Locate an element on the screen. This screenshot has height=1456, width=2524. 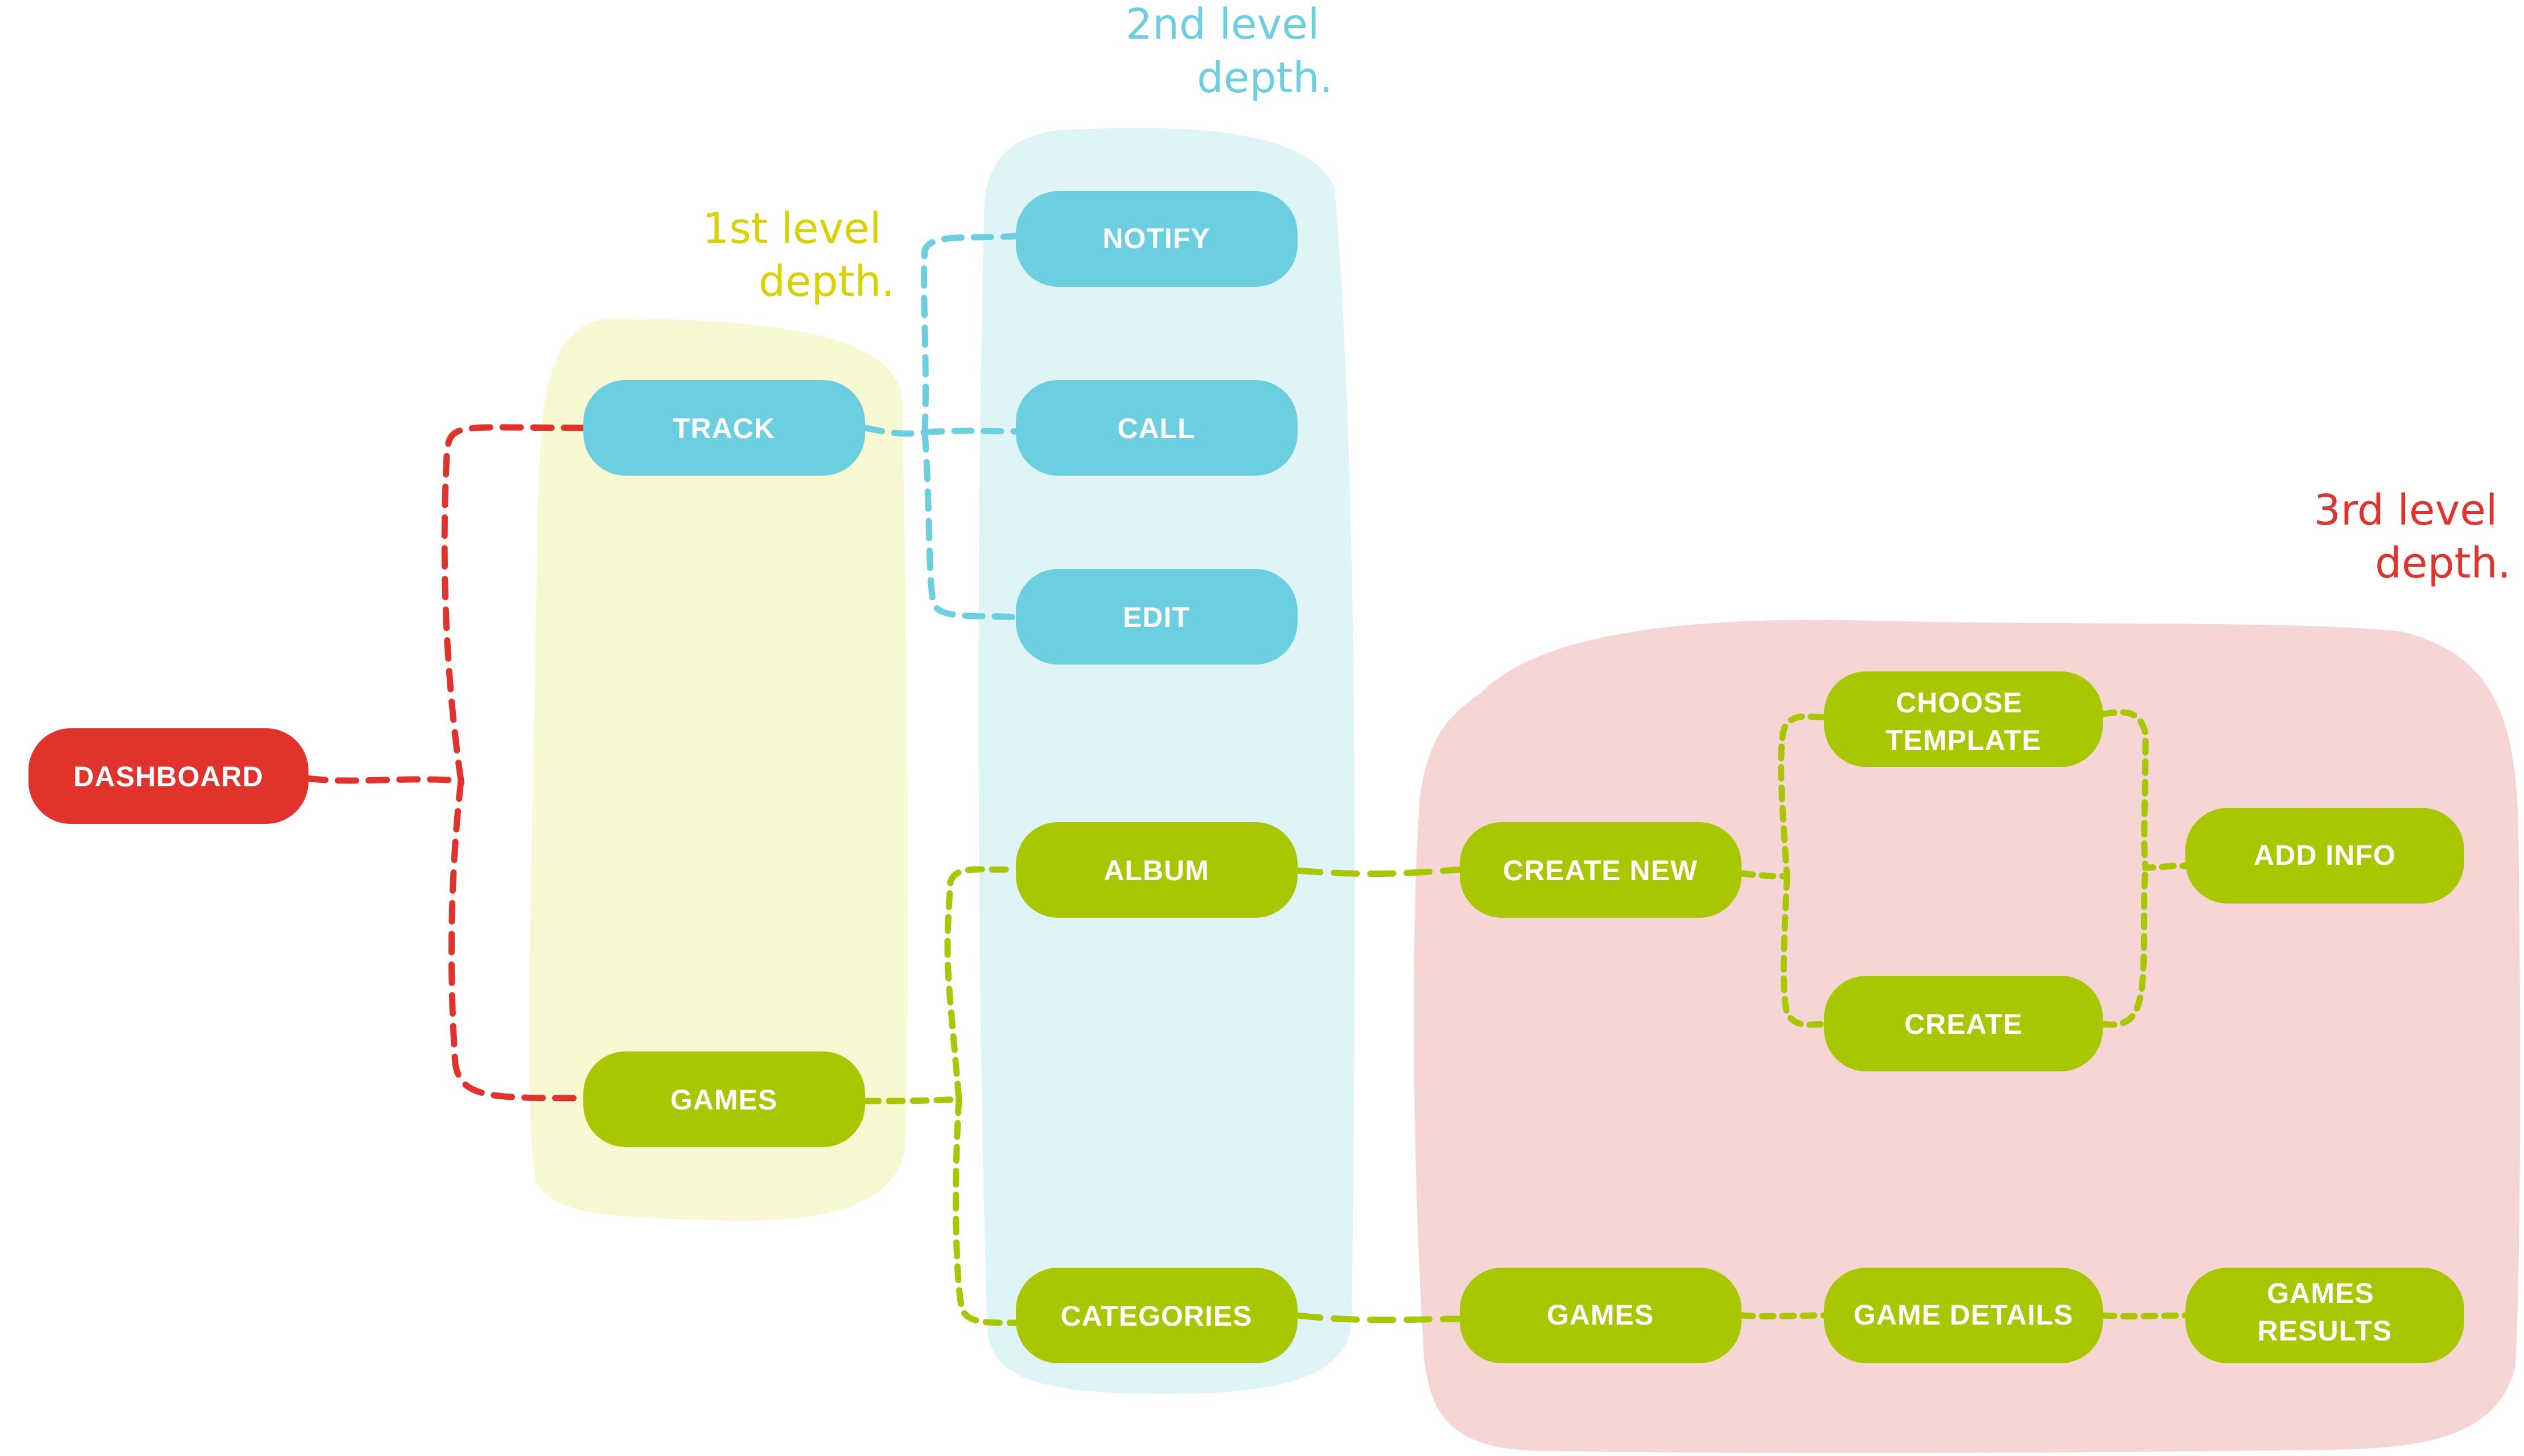
node-games-level1-label: GAMES is located at coordinates (723, 1100).